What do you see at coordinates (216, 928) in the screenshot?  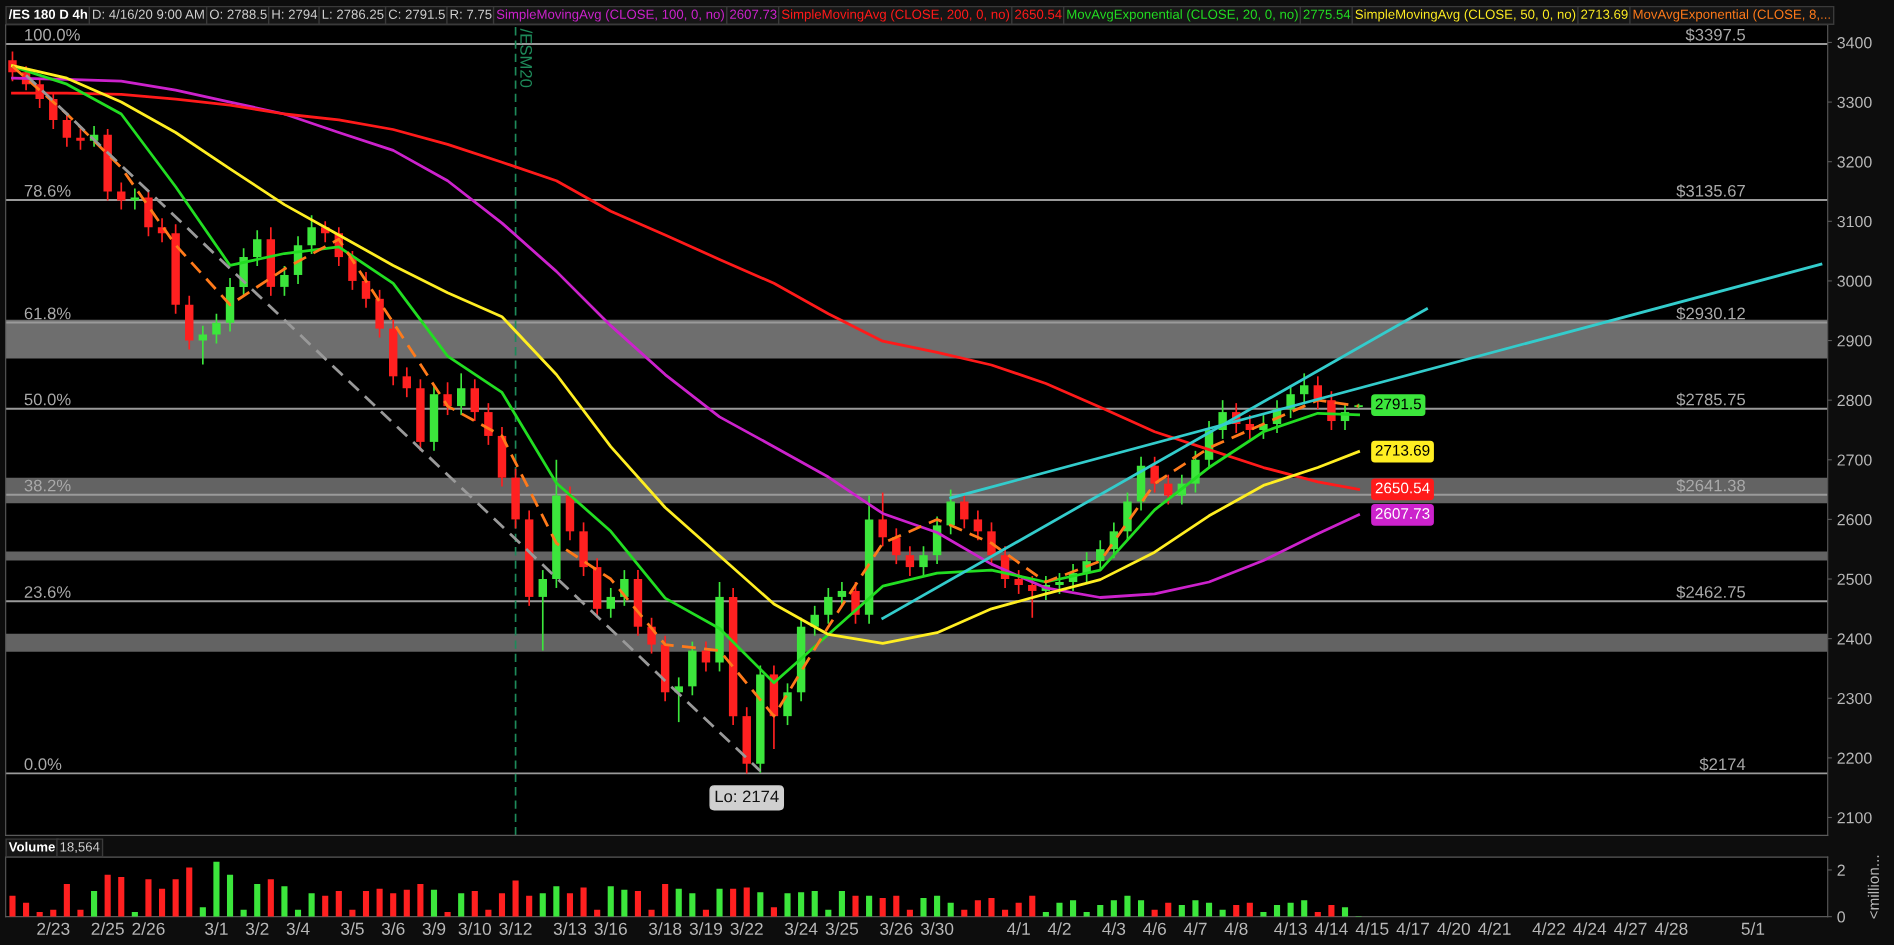 I see `x-tick-label: 3/1` at bounding box center [216, 928].